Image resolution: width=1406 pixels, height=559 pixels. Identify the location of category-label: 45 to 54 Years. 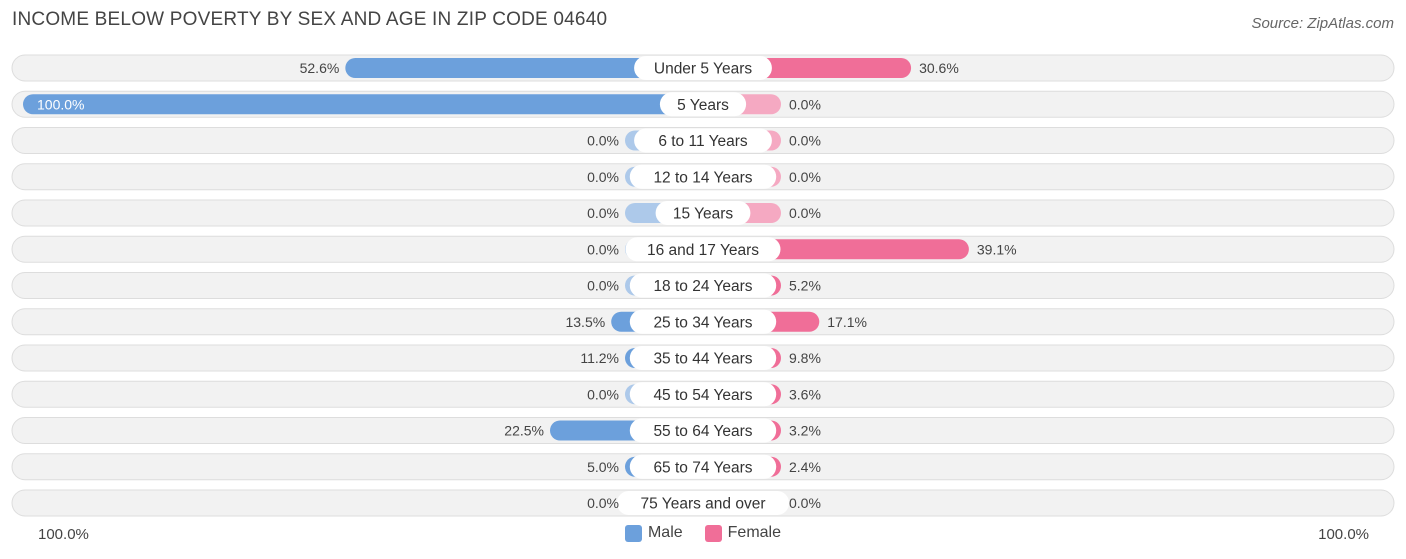
(702, 395).